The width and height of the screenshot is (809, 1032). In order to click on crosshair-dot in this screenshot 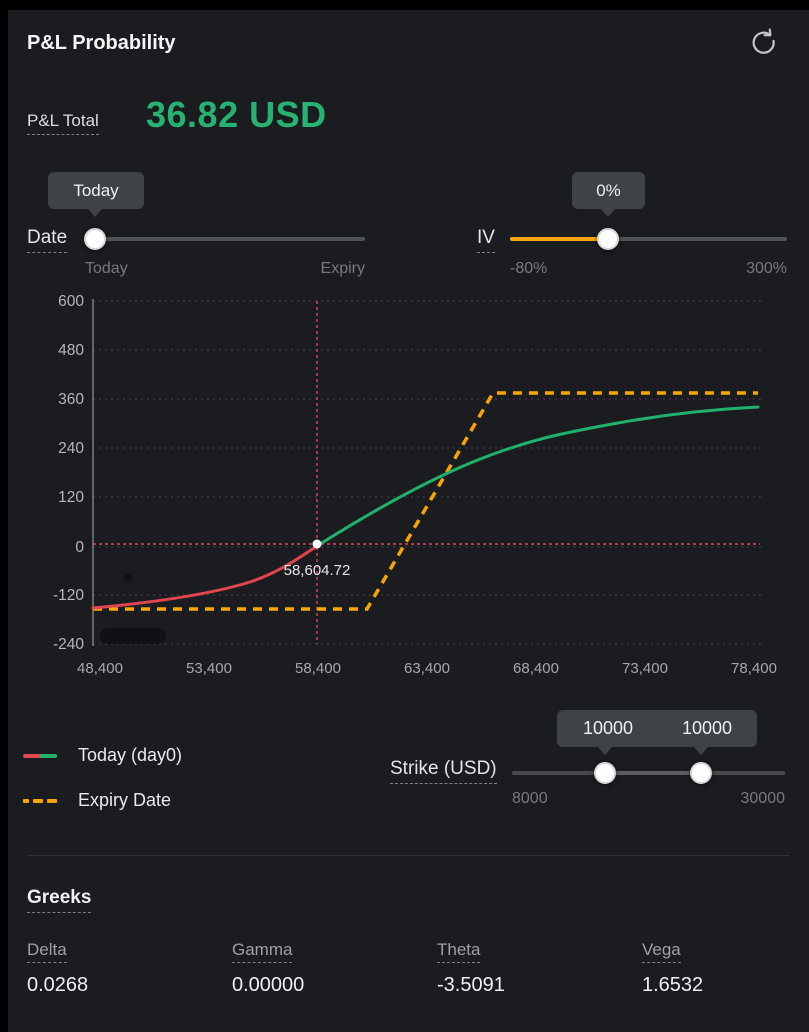, I will do `click(317, 544)`.